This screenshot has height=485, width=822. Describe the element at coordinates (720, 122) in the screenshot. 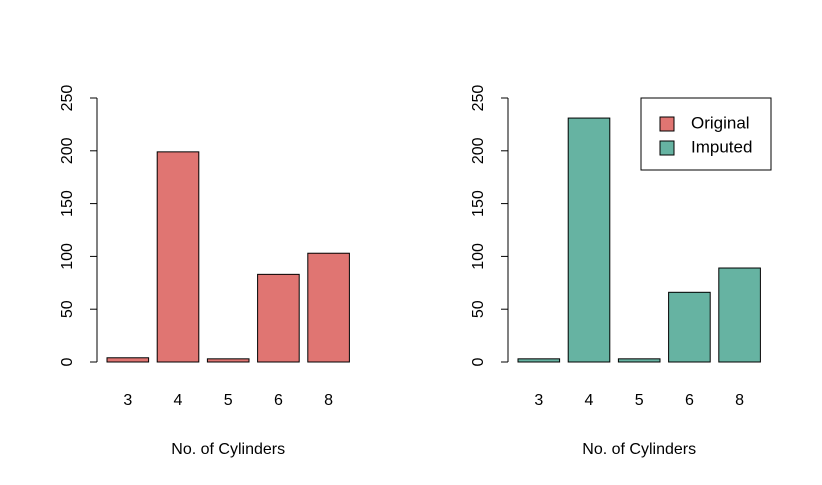

I see `legend-label: Original` at that location.